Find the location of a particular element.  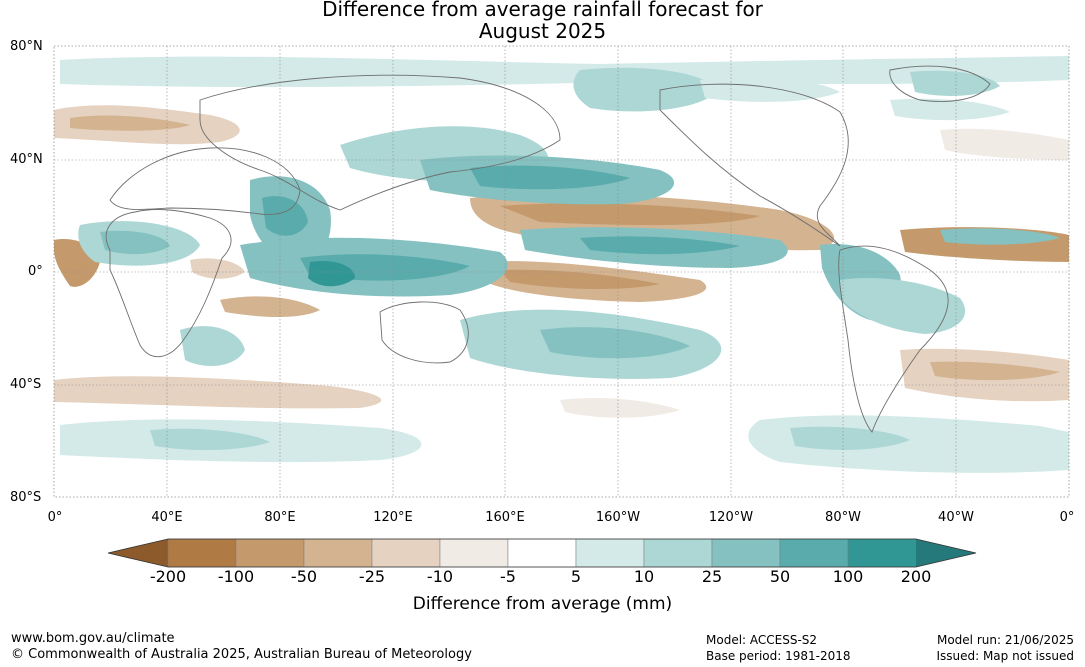

colorbar is located at coordinates (542, 553).